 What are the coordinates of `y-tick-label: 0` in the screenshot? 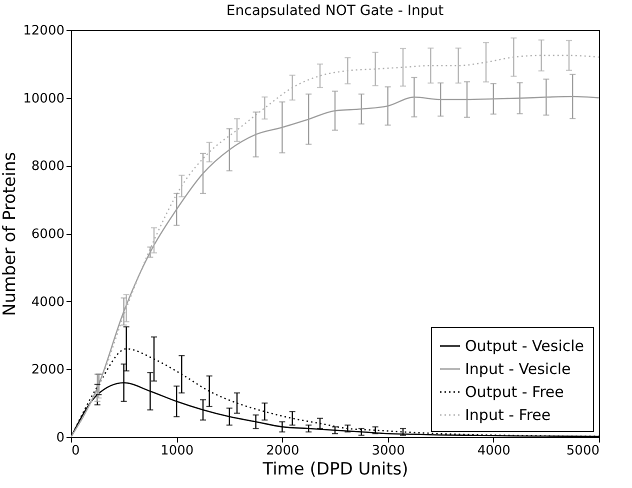 It's located at (60, 438).